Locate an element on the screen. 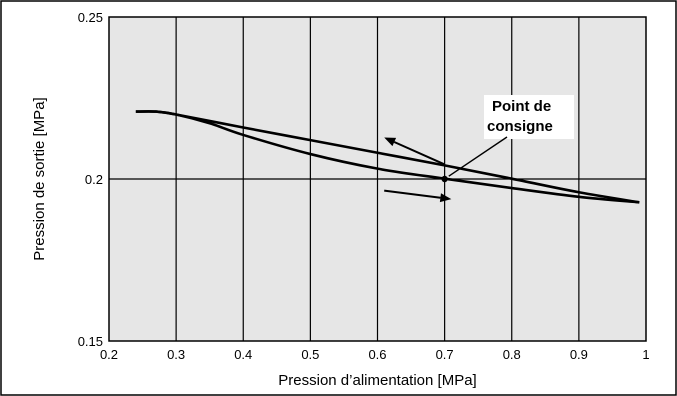 This screenshot has height=396, width=677. x-tick-label: 0.3 is located at coordinates (176, 354).